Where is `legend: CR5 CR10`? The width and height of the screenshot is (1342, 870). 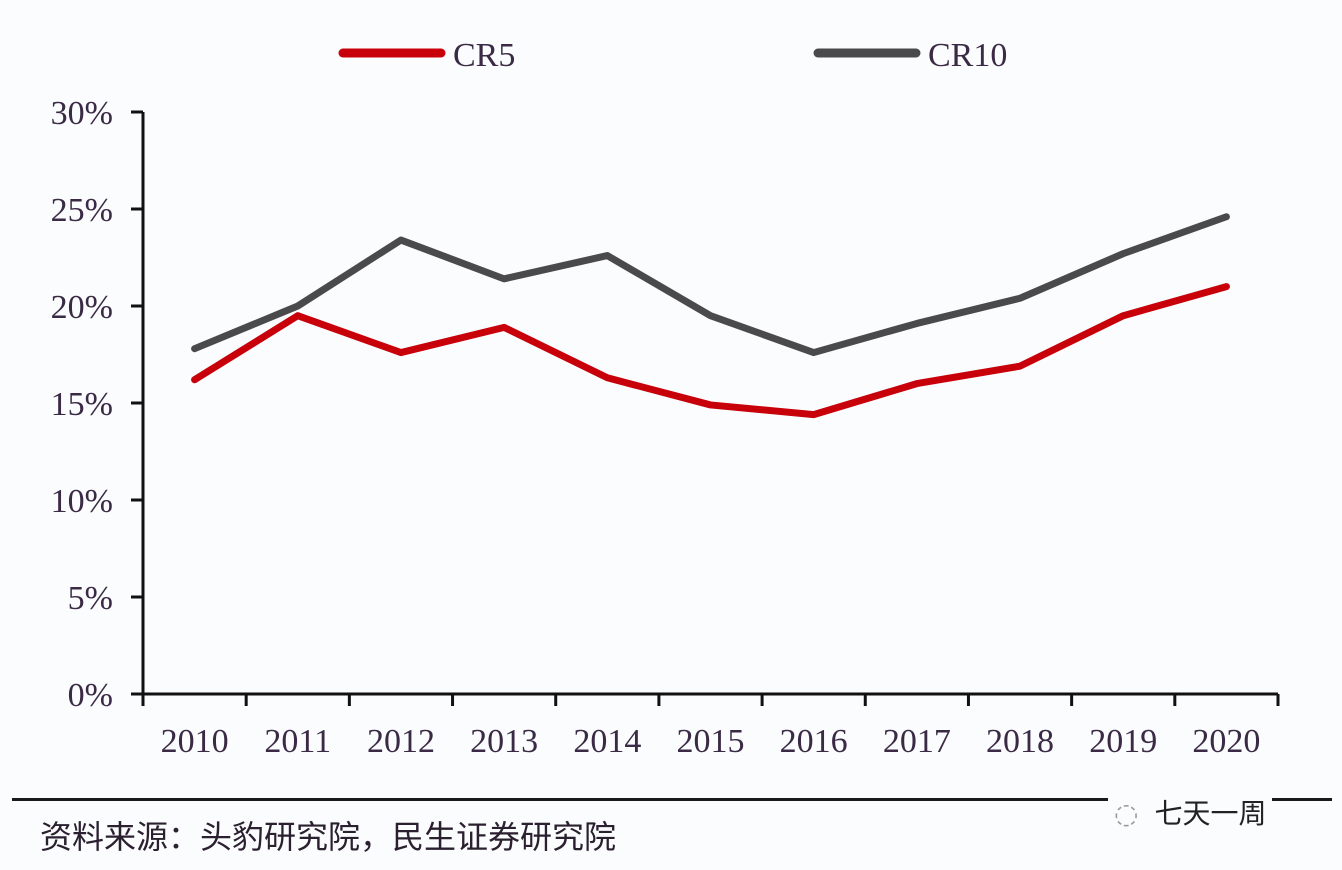
legend: CR5 CR10 is located at coordinates (672, 55).